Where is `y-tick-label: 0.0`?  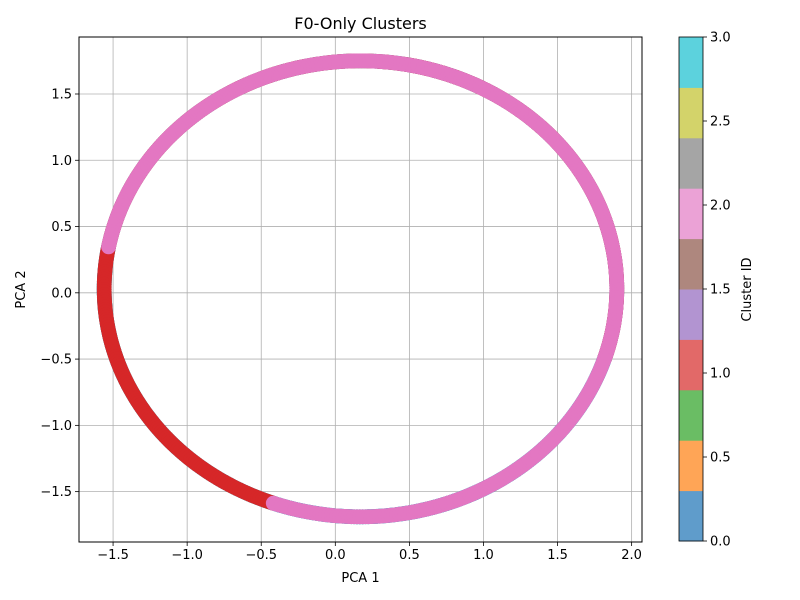
y-tick-label: 0.0 is located at coordinates (61, 293).